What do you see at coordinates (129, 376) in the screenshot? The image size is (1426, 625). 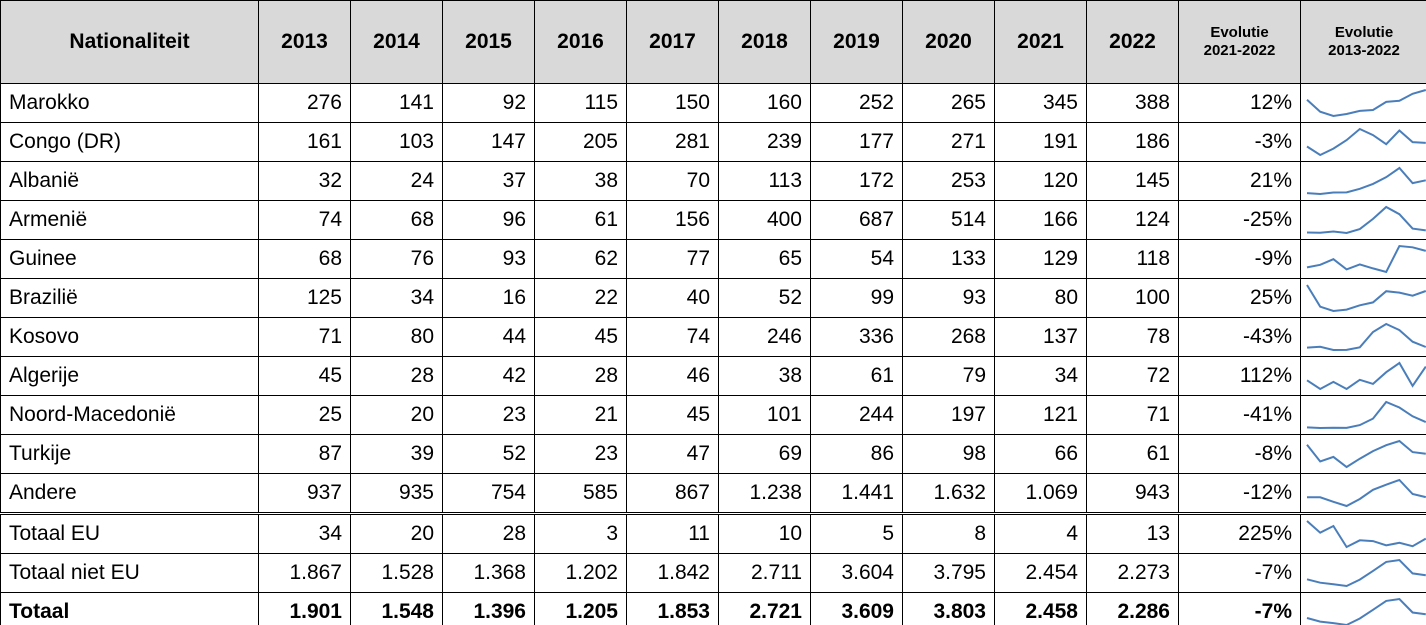 I see `row-label: Algerije` at bounding box center [129, 376].